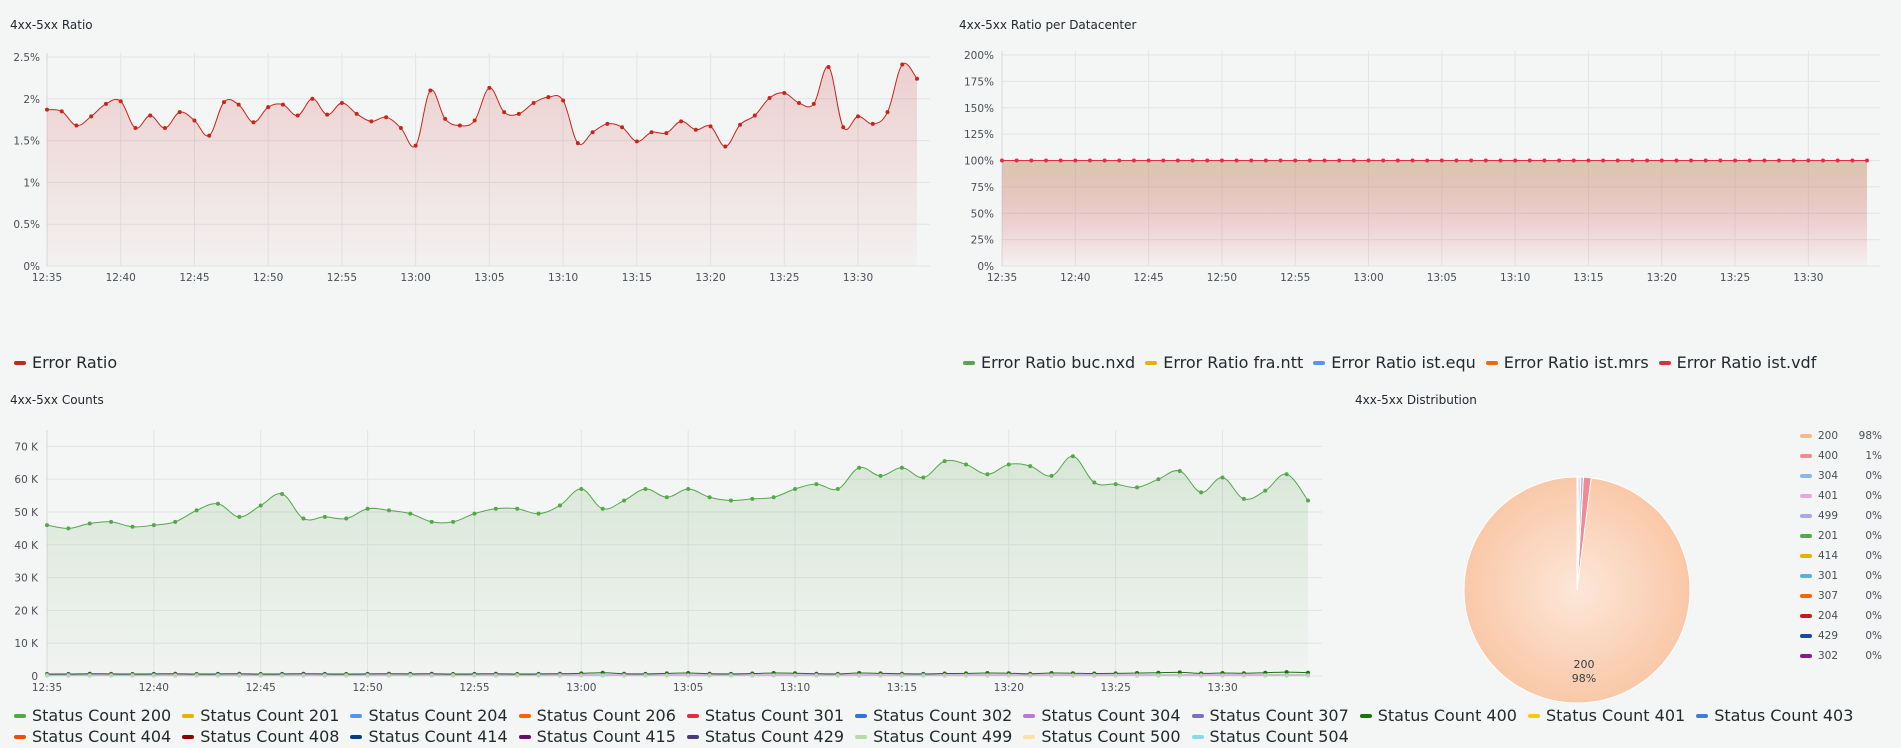  What do you see at coordinates (1848, 476) in the screenshot?
I see `pie-legend-item: 304 0%` at bounding box center [1848, 476].